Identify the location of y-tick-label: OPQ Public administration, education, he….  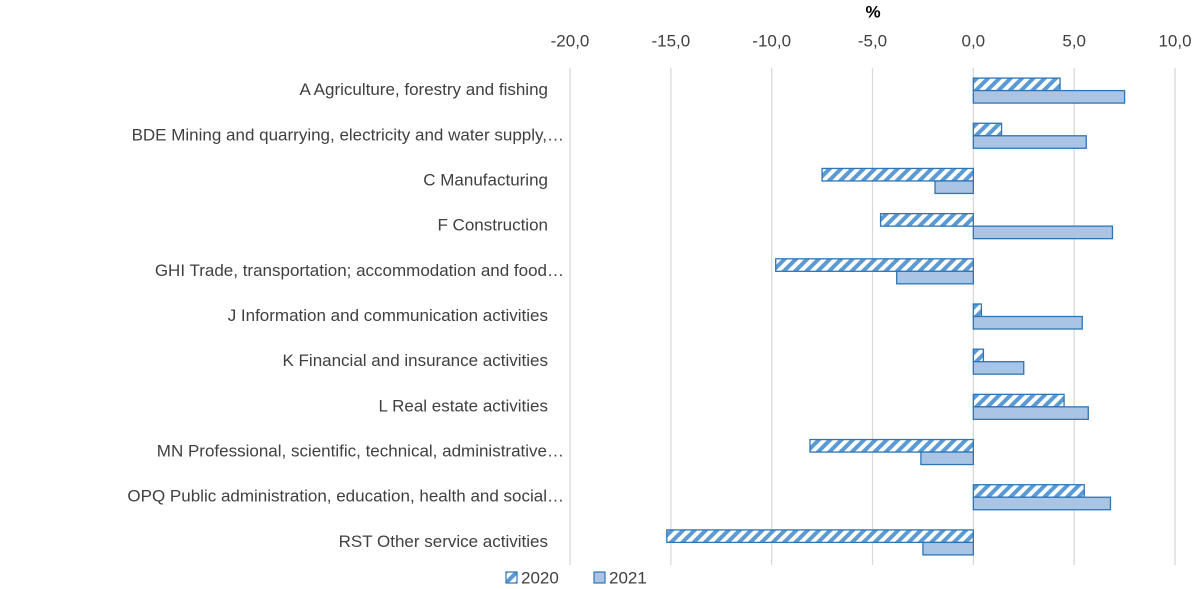
(345, 496).